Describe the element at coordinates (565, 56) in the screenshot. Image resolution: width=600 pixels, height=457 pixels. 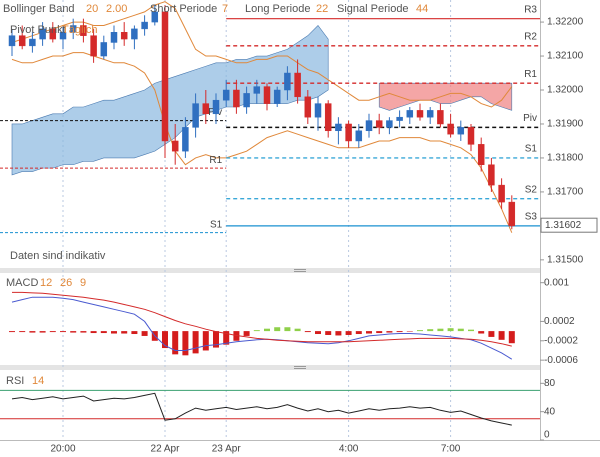
I see `y-tick-label: 1.32100` at that location.